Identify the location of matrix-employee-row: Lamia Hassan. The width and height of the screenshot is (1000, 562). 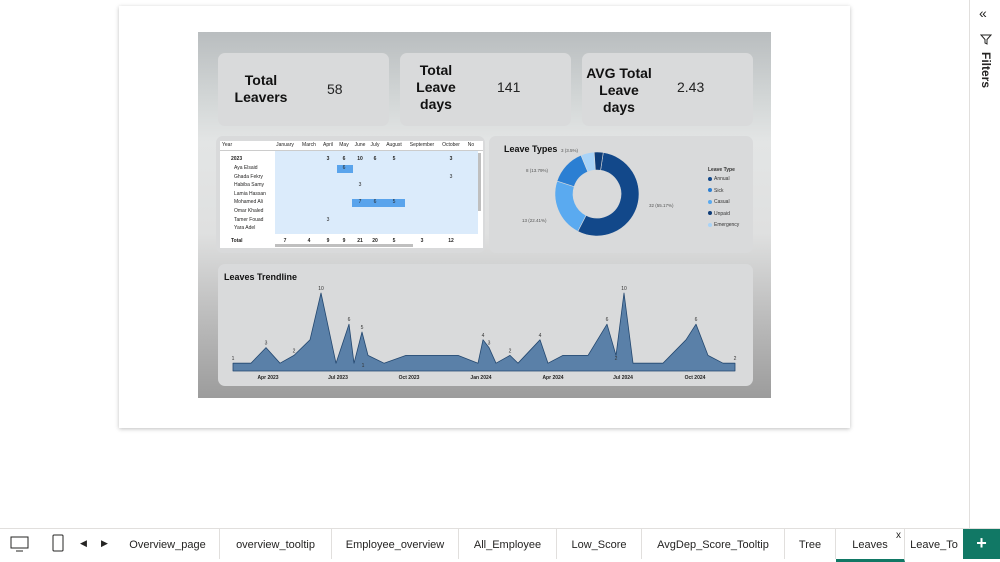
(351, 194).